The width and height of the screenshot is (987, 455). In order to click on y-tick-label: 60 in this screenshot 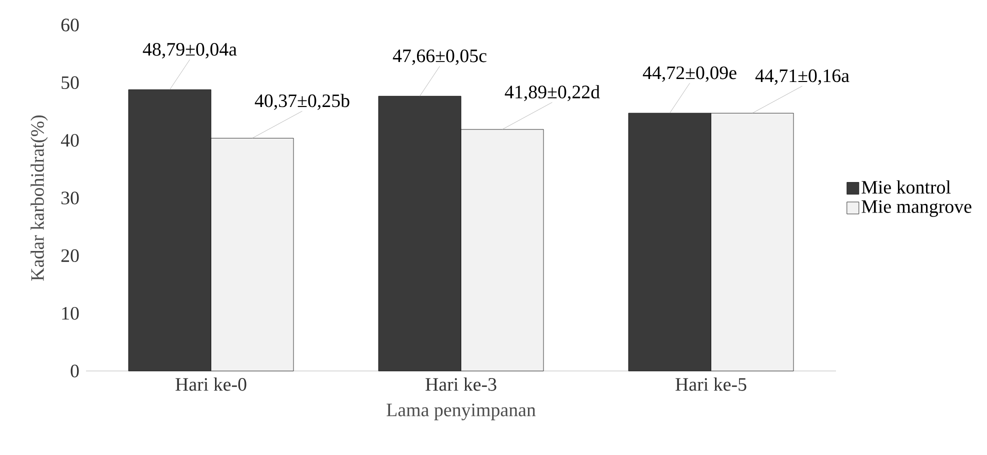, I will do `click(70, 25)`.